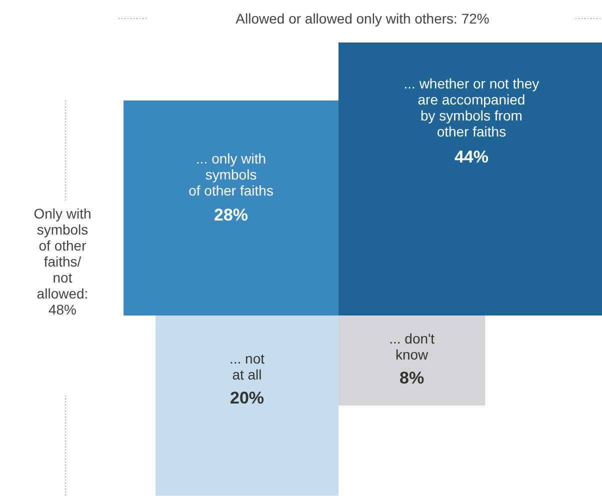 The image size is (602, 500). What do you see at coordinates (363, 18) in the screenshot?
I see `text: Allowed or allowed only with others: 72%` at bounding box center [363, 18].